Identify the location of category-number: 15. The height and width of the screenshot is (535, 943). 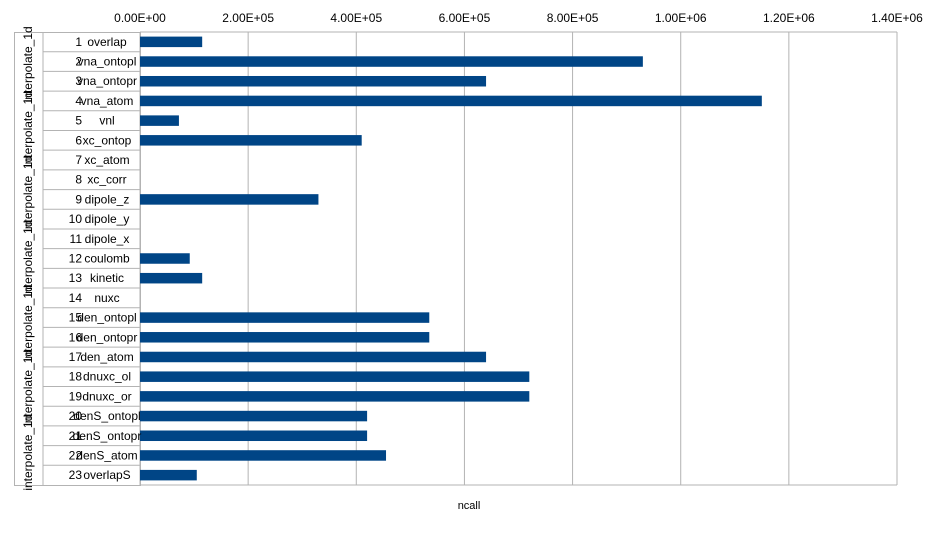
(76, 318).